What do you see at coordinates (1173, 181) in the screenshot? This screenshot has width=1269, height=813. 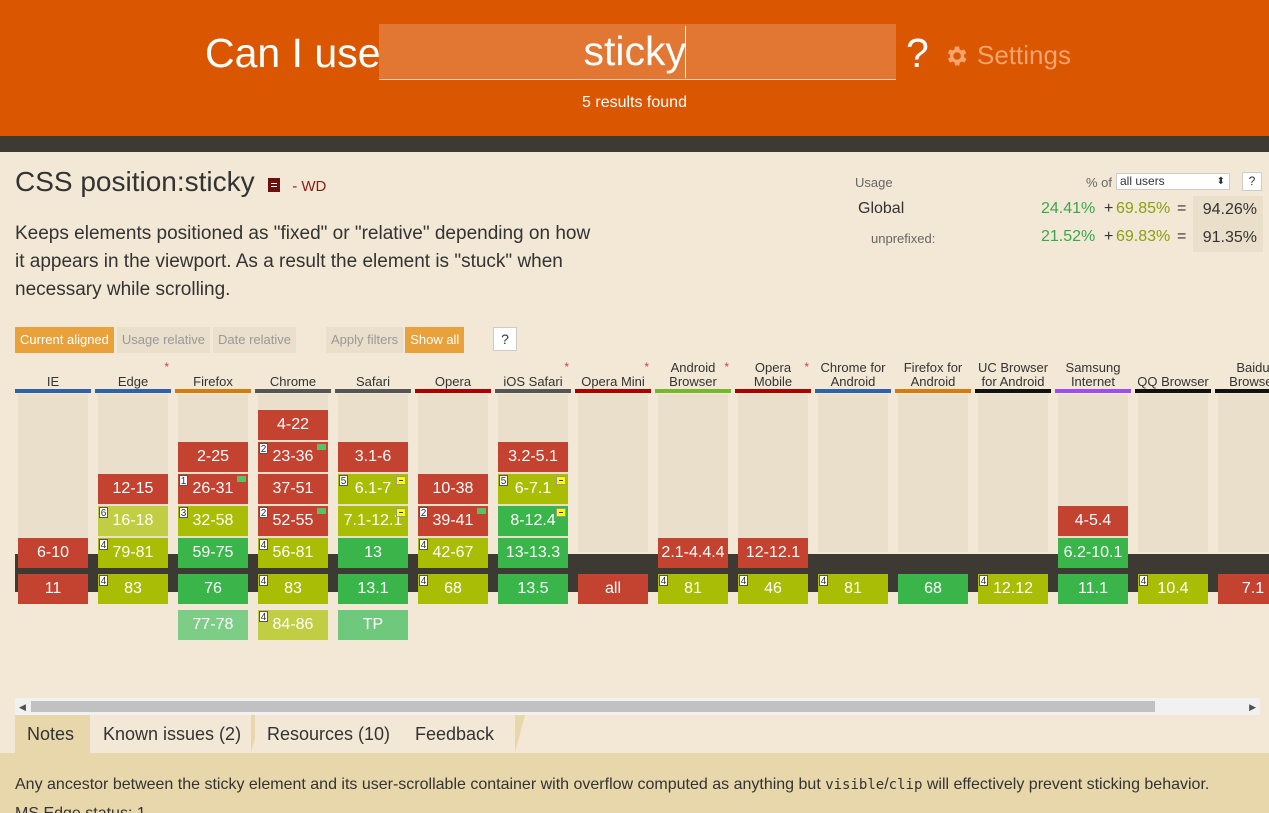 I see `users-select: all users ⬍` at bounding box center [1173, 181].